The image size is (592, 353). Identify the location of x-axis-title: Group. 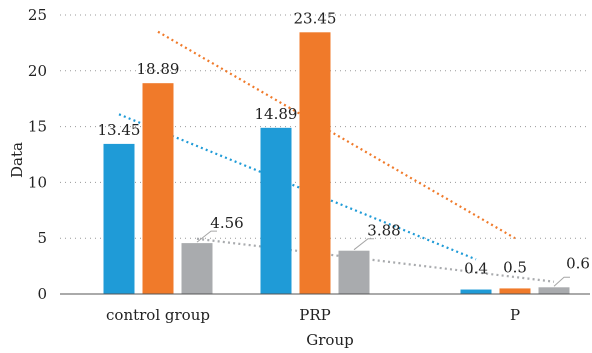
(329, 340).